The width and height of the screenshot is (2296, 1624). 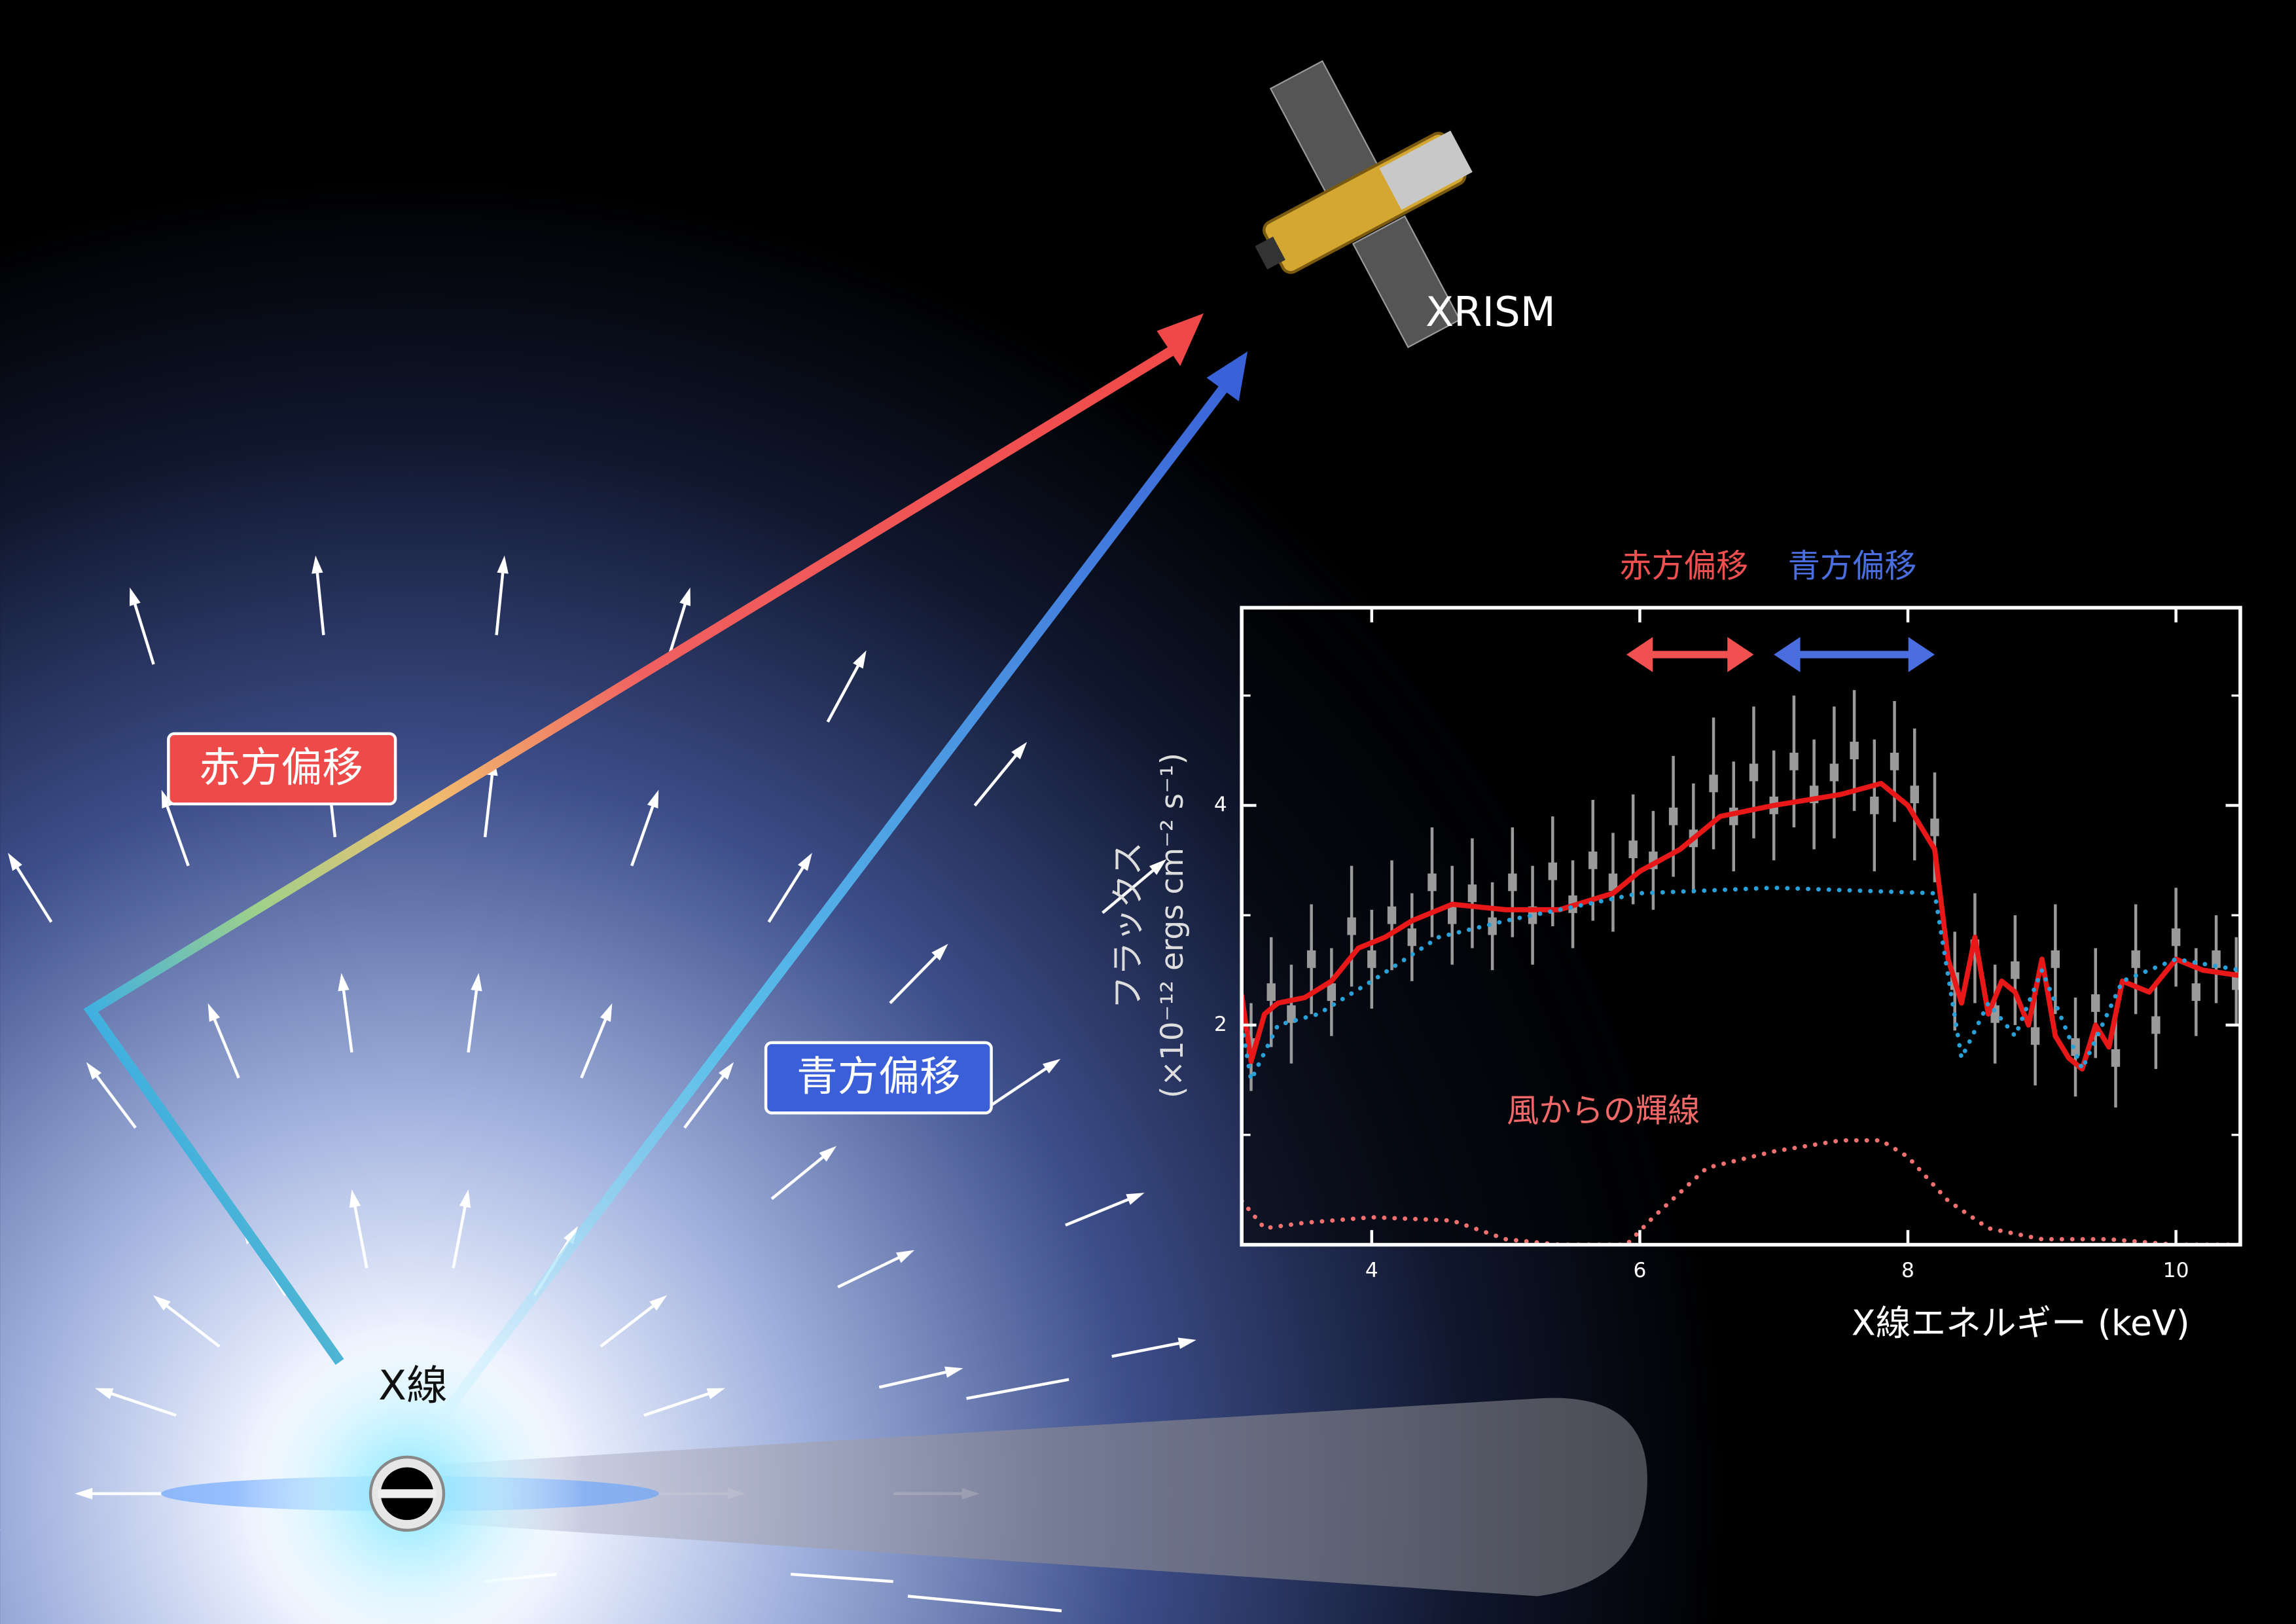 I want to click on x-tick-label: 4, so click(x=1372, y=1270).